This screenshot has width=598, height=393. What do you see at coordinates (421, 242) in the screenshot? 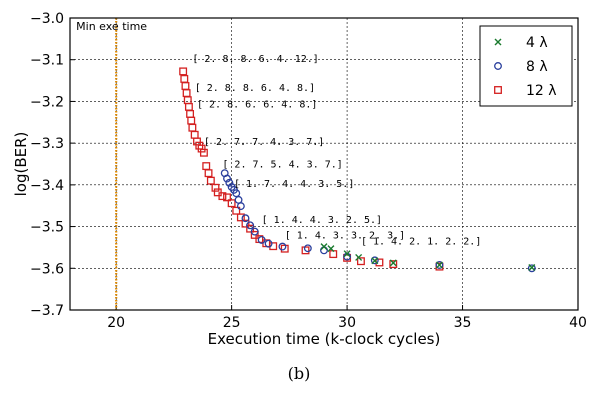
I see `config-annotation: [ 1. 4. 2. 1. 2. 2.]` at bounding box center [421, 242].